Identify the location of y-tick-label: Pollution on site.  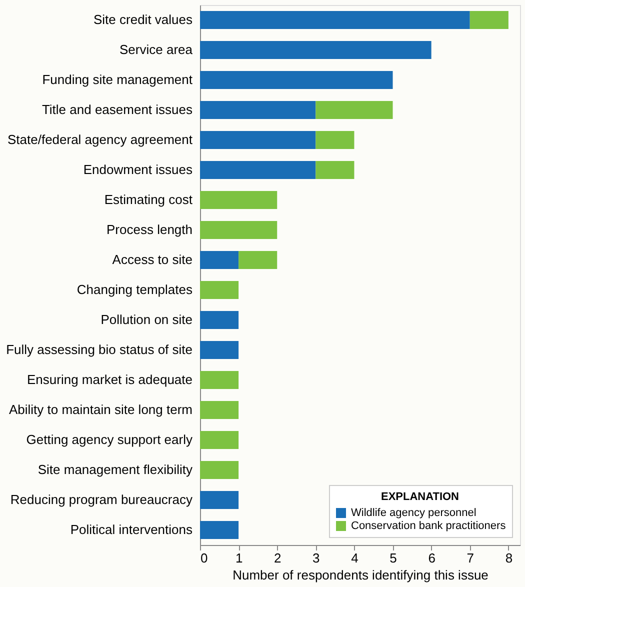
(146, 319).